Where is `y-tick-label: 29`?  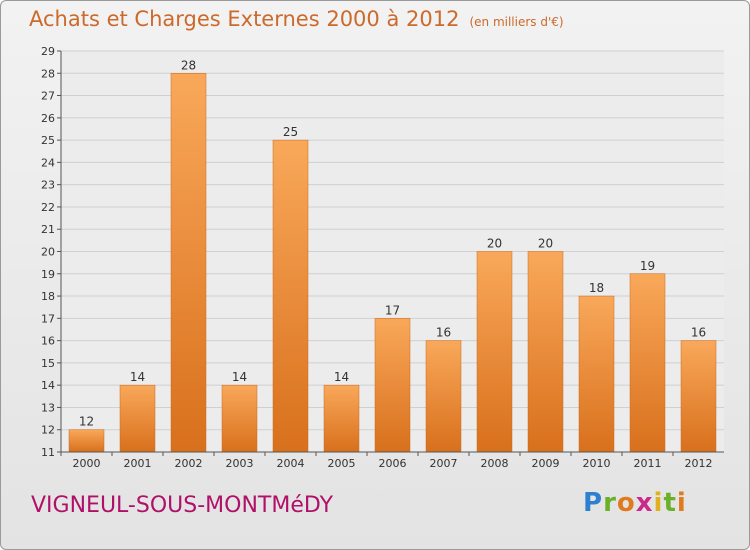 y-tick-label: 29 is located at coordinates (48, 51).